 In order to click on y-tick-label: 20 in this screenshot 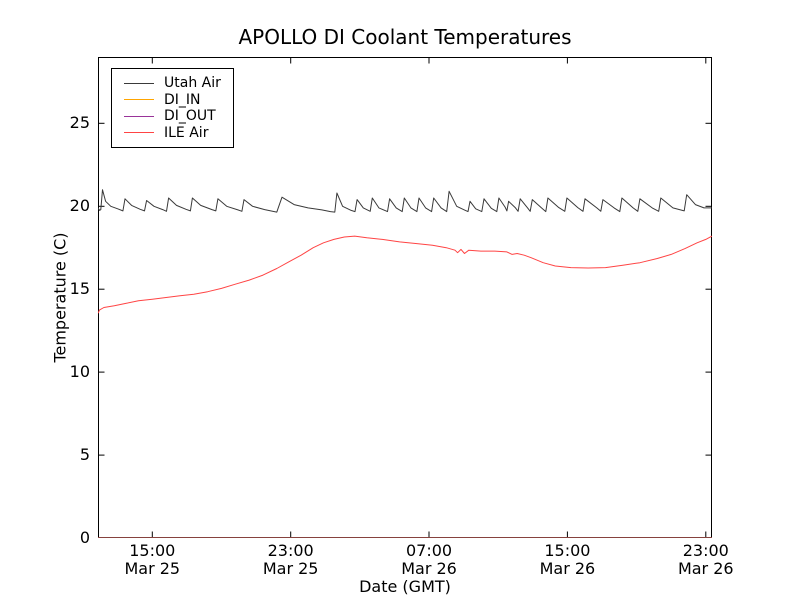, I will do `click(79, 206)`.